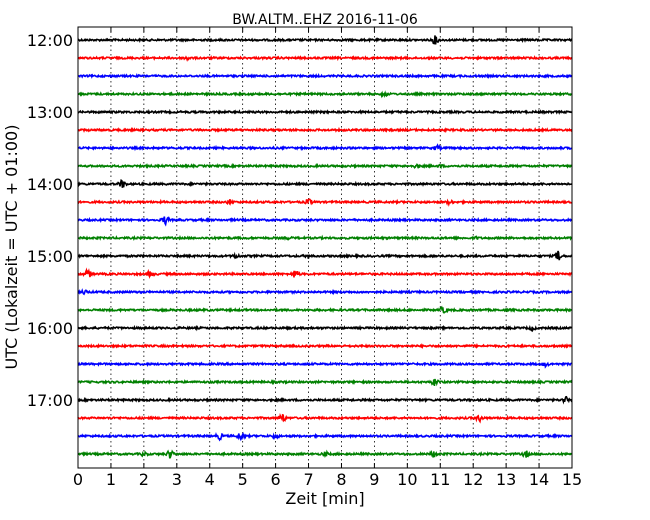 The height and width of the screenshot is (520, 650). Describe the element at coordinates (325, 20) in the screenshot. I see `chart-title: BW.ALTM..EHZ 2016-11-06` at that location.